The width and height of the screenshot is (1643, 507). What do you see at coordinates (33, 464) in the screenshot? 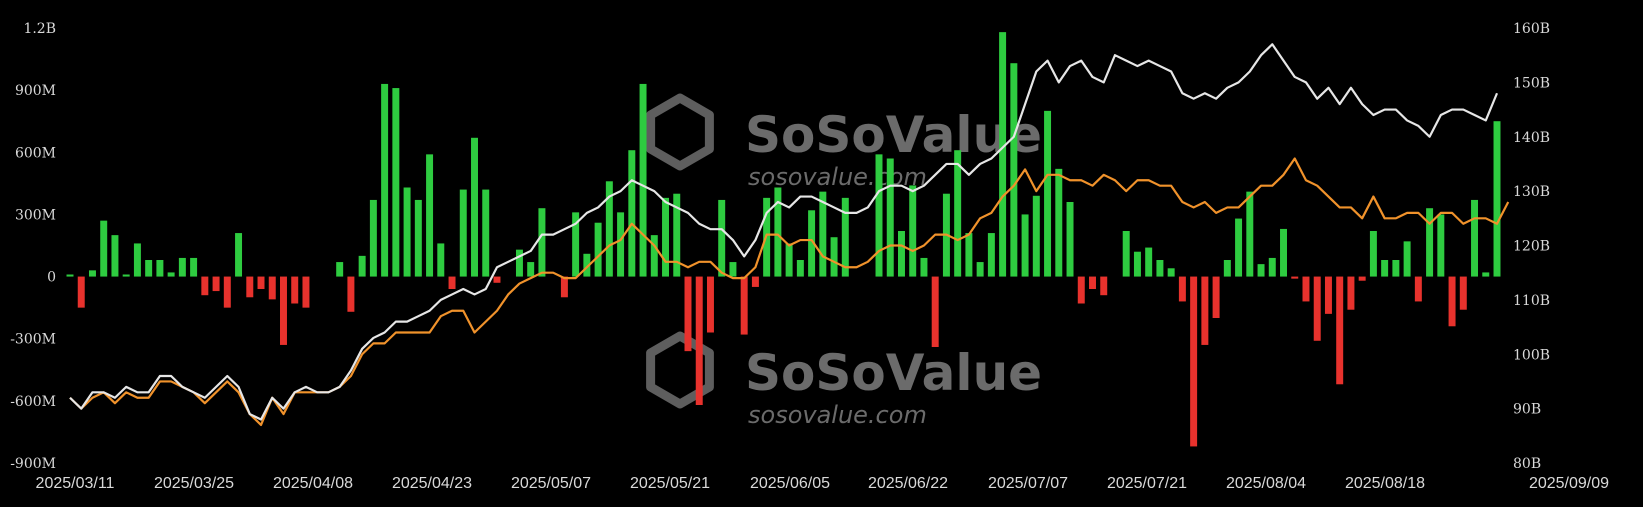
I see `left-axis-tick-label: -900M` at bounding box center [33, 464].